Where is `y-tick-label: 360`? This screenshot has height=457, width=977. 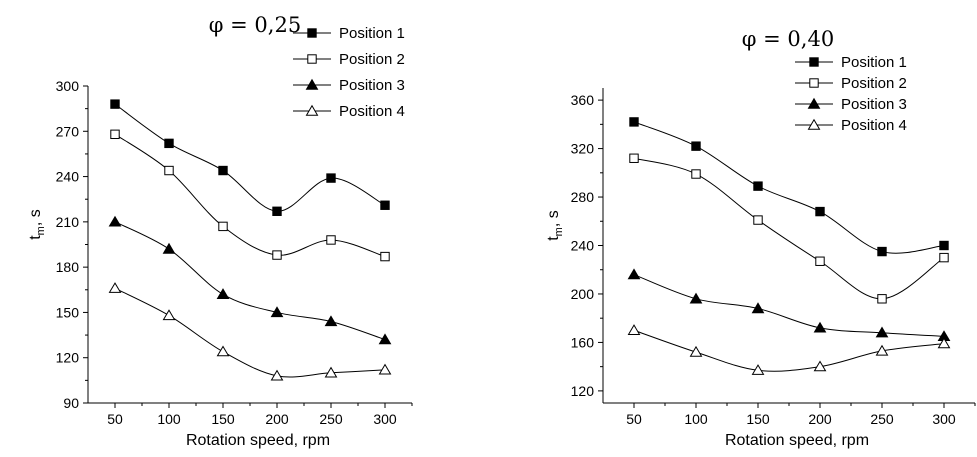 y-tick-label: 360 is located at coordinates (583, 100).